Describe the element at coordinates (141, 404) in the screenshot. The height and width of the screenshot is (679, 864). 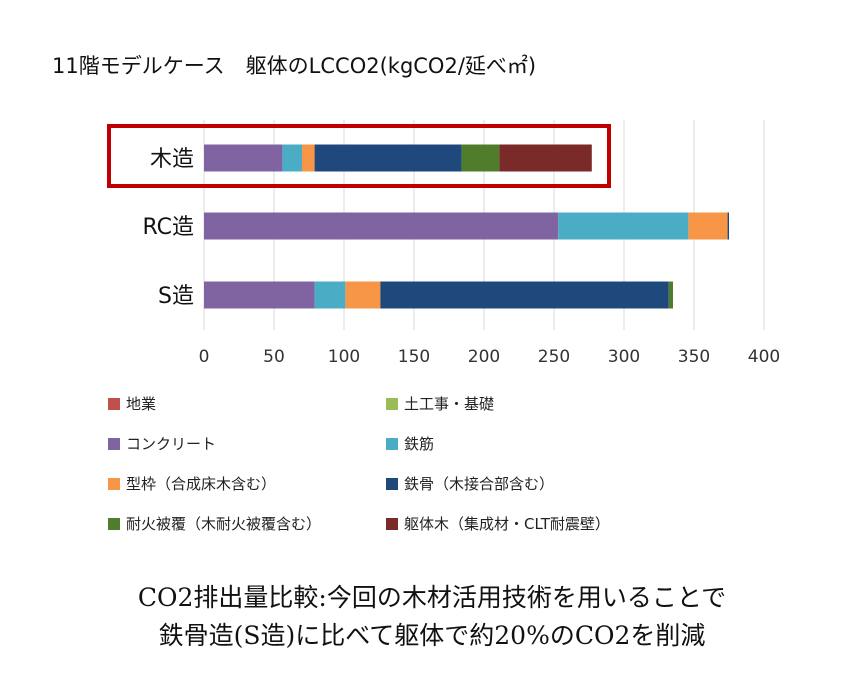
I see `legend-label: 地業` at that location.